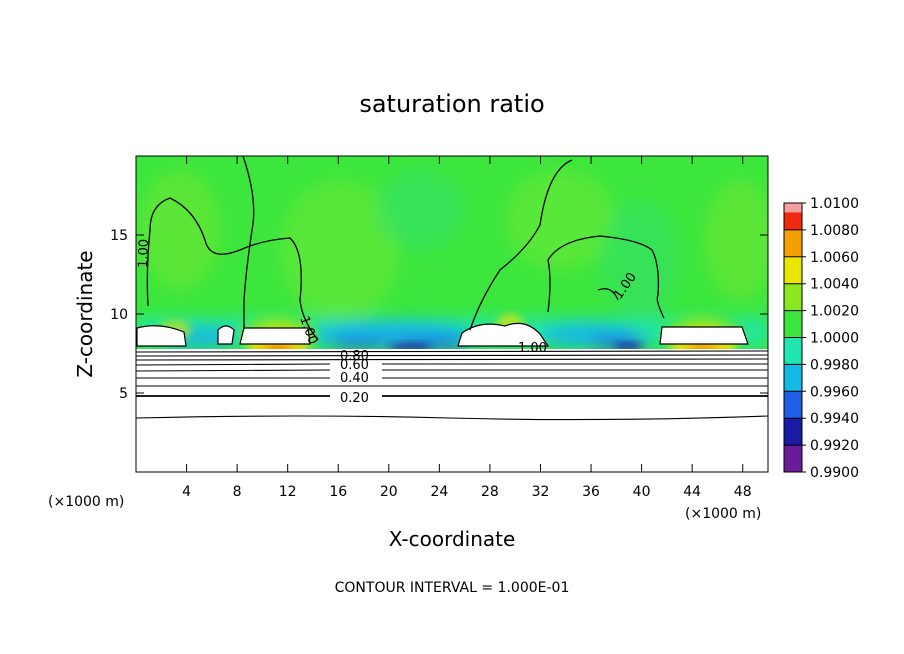 This screenshot has height=654, width=904. Describe the element at coordinates (354, 398) in the screenshot. I see `contour-label: 0.20` at that location.